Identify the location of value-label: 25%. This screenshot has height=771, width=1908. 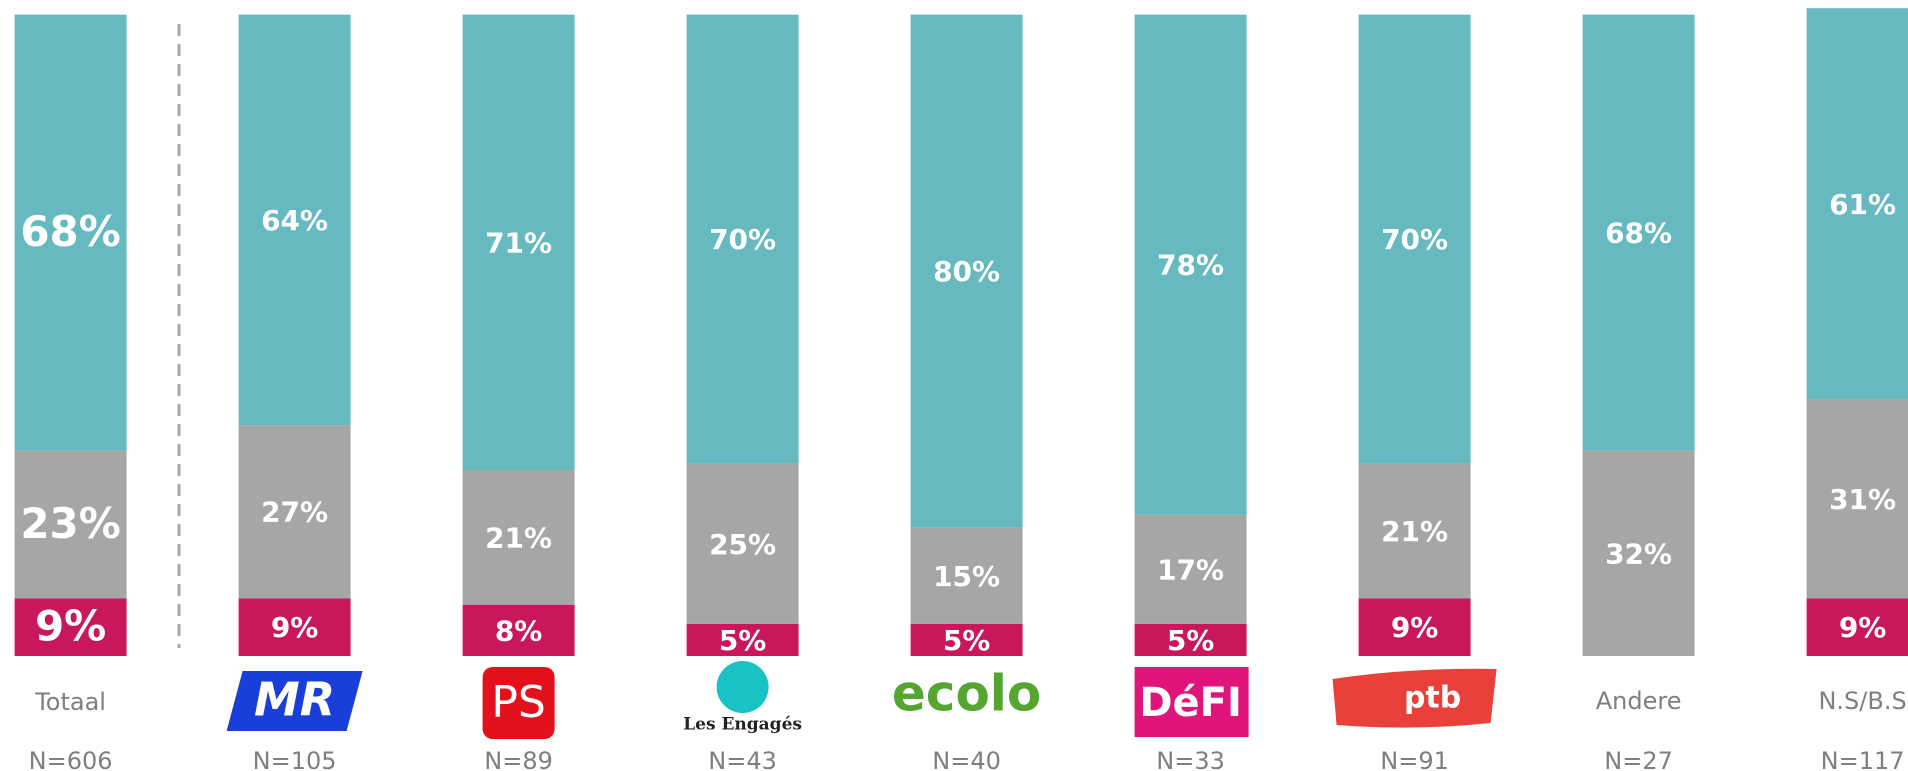
(742, 544).